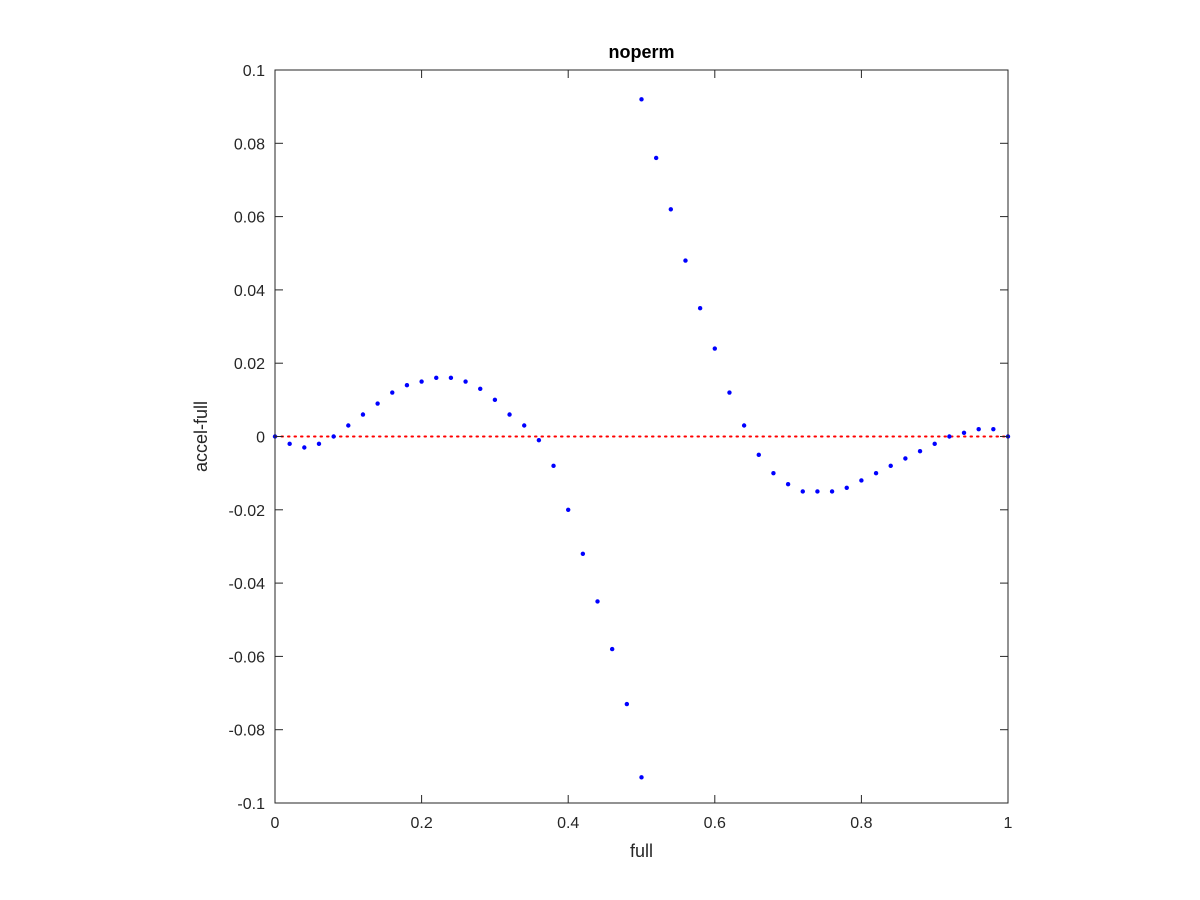 The height and width of the screenshot is (900, 1200). I want to click on y-tick-label: 0, so click(260, 438).